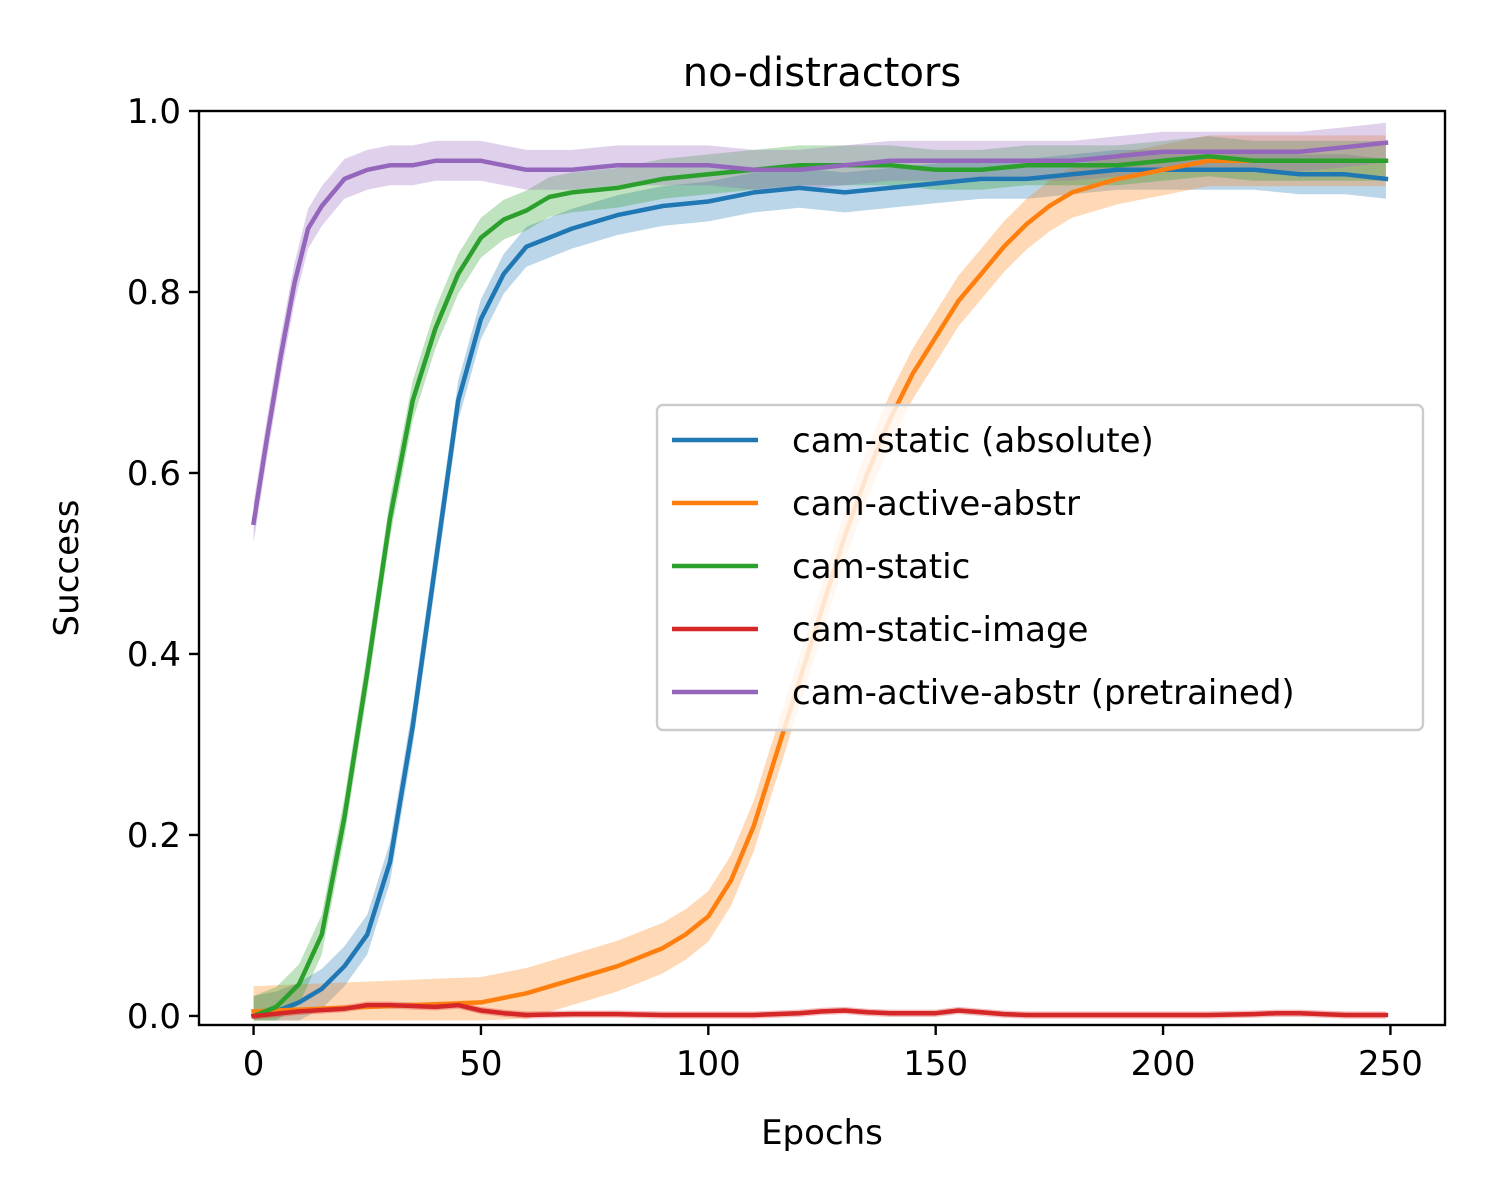  I want to click on x-tick-label: 150, so click(935, 1064).